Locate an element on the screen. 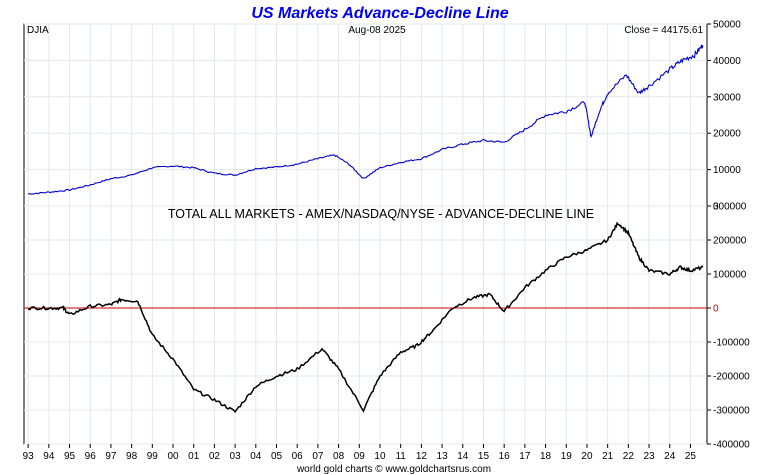 Image resolution: width=760 pixels, height=475 pixels. date-label: Aug-08 2025 is located at coordinates (377, 30).